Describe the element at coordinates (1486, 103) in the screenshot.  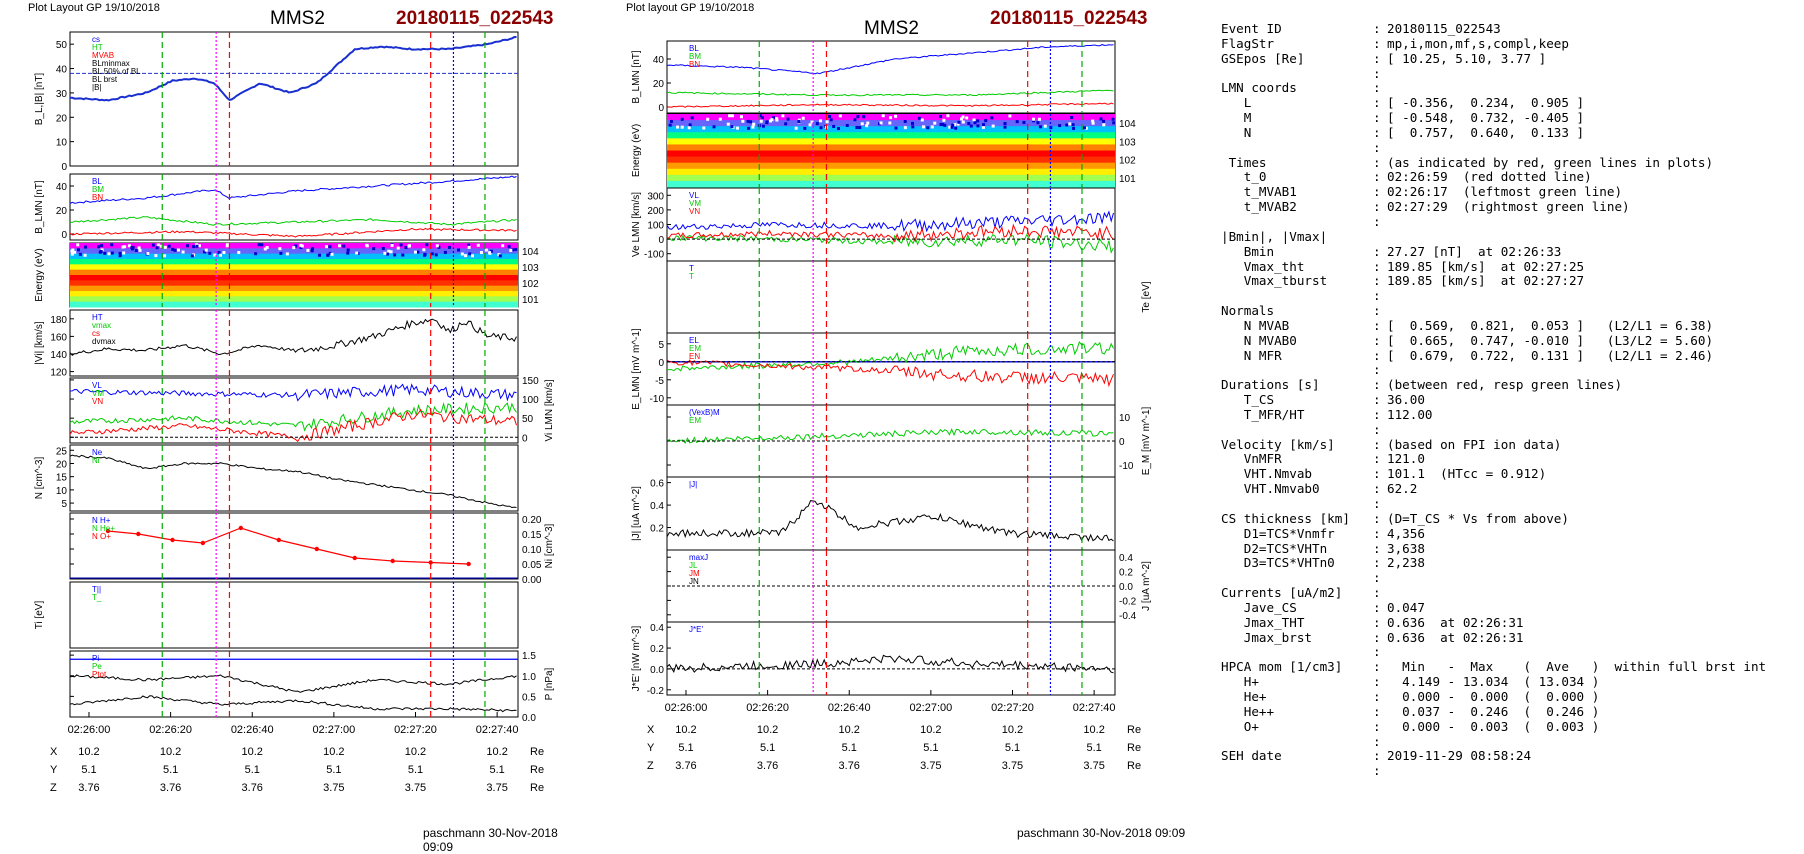
I see `summary-value: [ -0.356, 0.234, 0.905 ]` at that location.